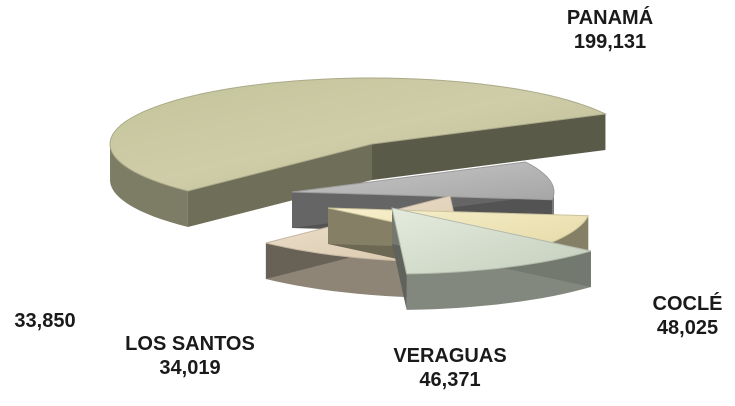  I want to click on label-other-value: 33,850, so click(45, 321).